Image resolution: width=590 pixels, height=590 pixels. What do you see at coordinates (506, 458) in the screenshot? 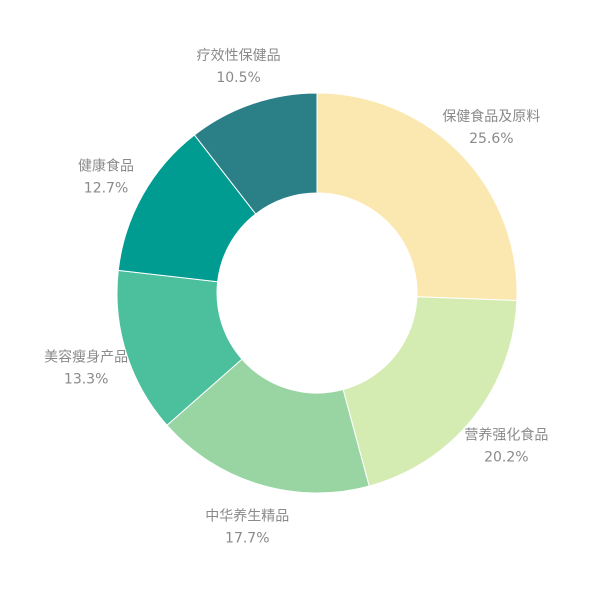
I see `slice-label-value: 20.2%` at bounding box center [506, 458].